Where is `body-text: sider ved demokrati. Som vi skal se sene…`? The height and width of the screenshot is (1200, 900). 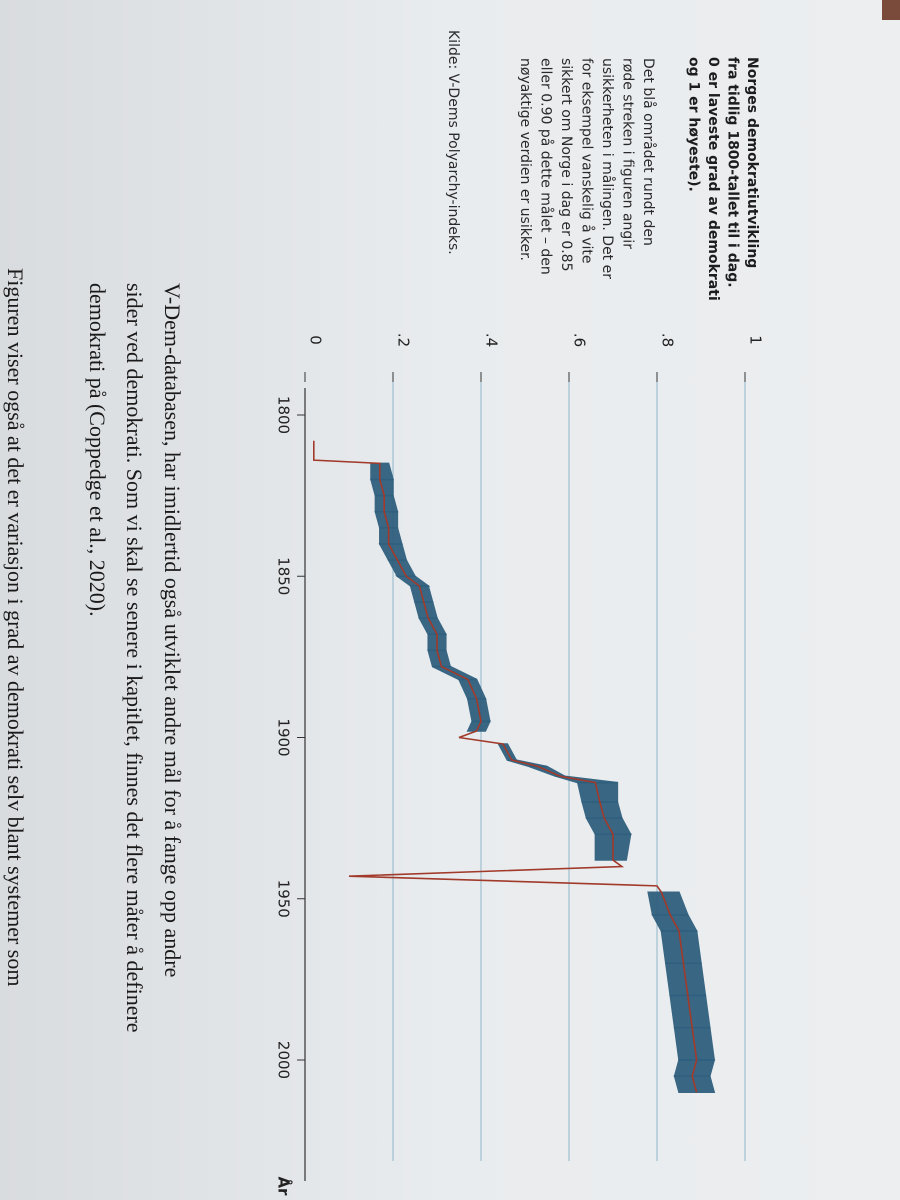 body-text: sider ved demokrati. Som vi skal se sene… is located at coordinates (134, 658).